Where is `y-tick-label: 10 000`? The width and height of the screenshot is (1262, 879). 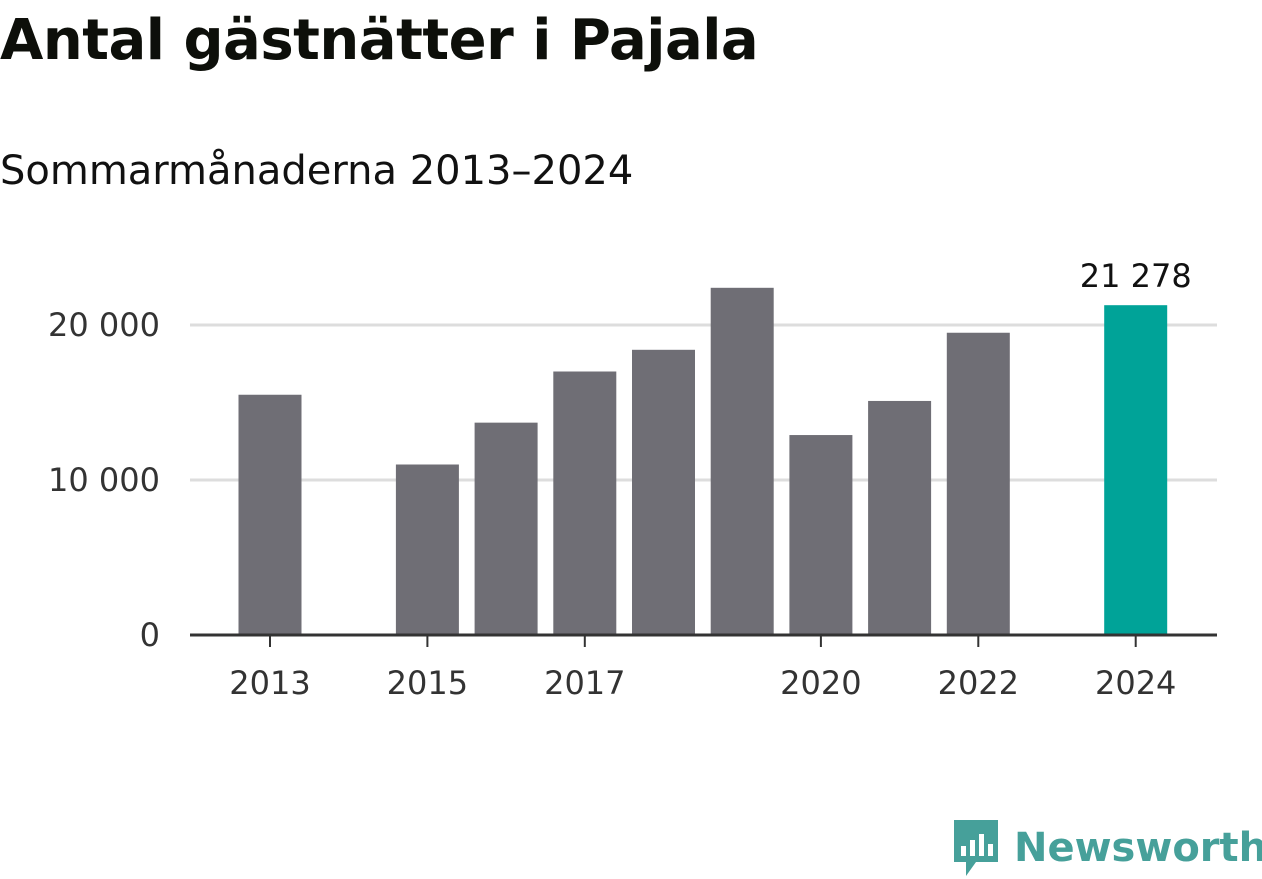 y-tick-label: 10 000 is located at coordinates (104, 480).